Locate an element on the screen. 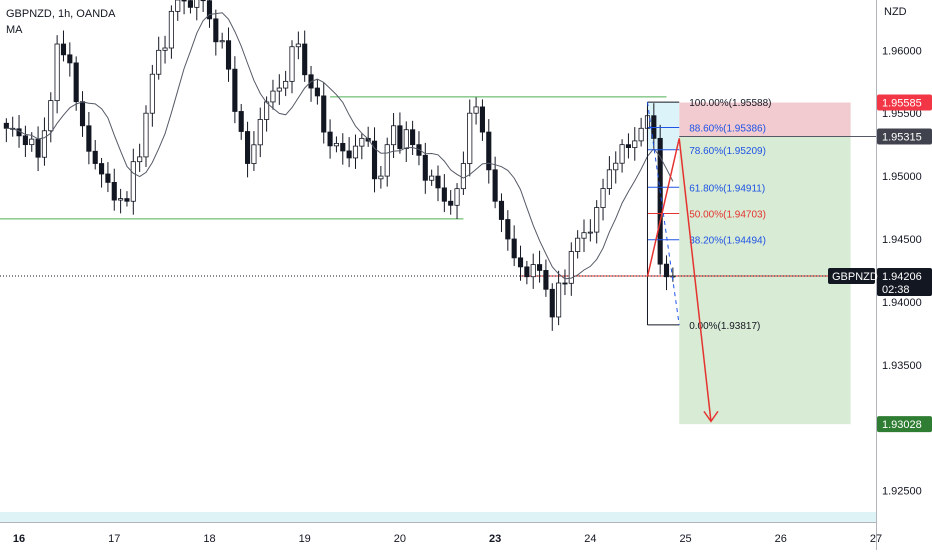 This screenshot has height=555, width=932. fib-level-label: 0.00%(1.93817) is located at coordinates (724, 326).